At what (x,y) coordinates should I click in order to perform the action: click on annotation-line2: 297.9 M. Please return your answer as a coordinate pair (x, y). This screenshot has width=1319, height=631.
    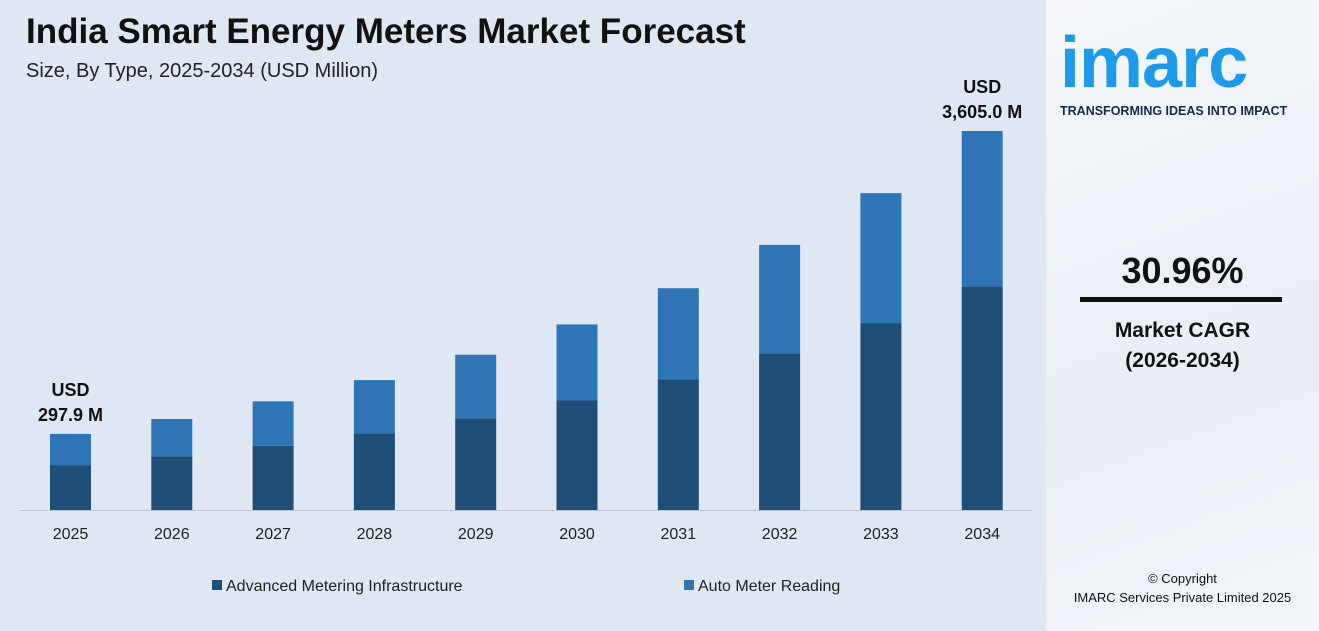
    Looking at the image, I should click on (70, 415).